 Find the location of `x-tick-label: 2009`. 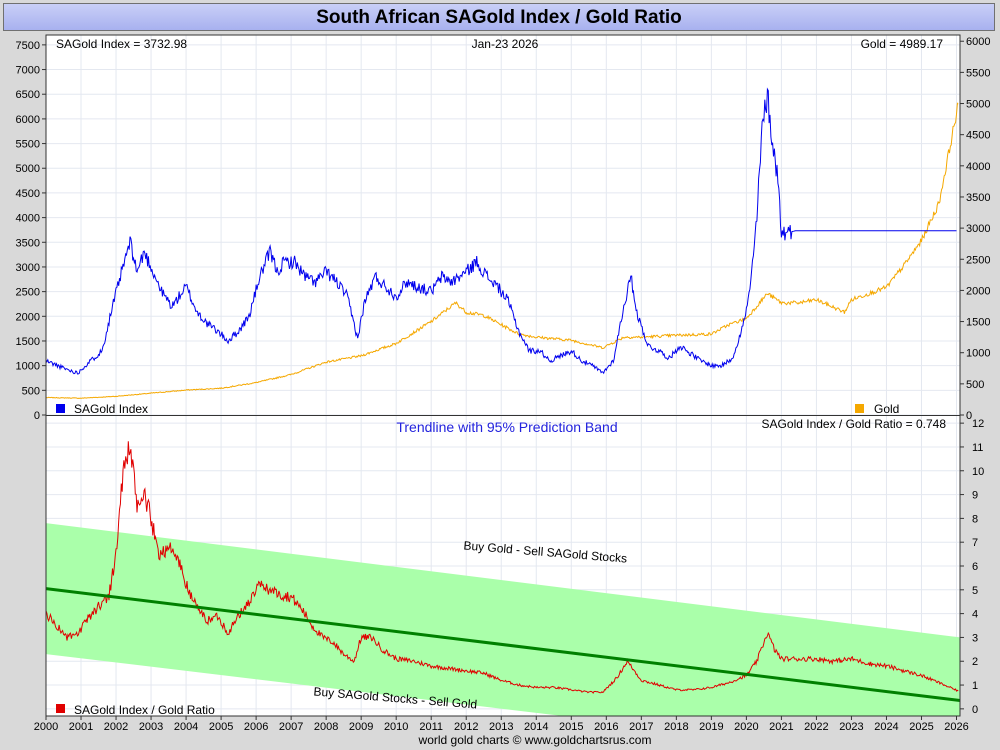

x-tick-label: 2009 is located at coordinates (361, 727).